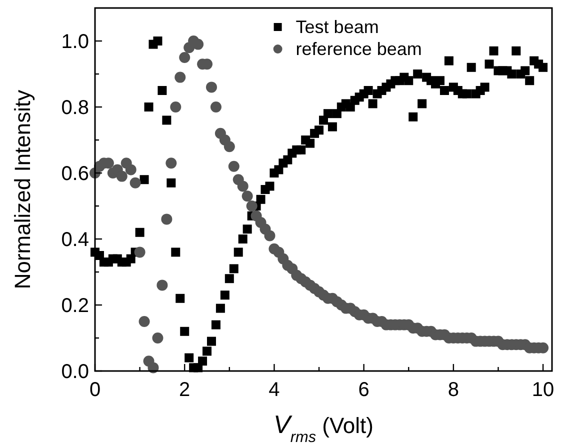  Describe the element at coordinates (75, 174) in the screenshot. I see `y-tick-label: 0.6` at that location.